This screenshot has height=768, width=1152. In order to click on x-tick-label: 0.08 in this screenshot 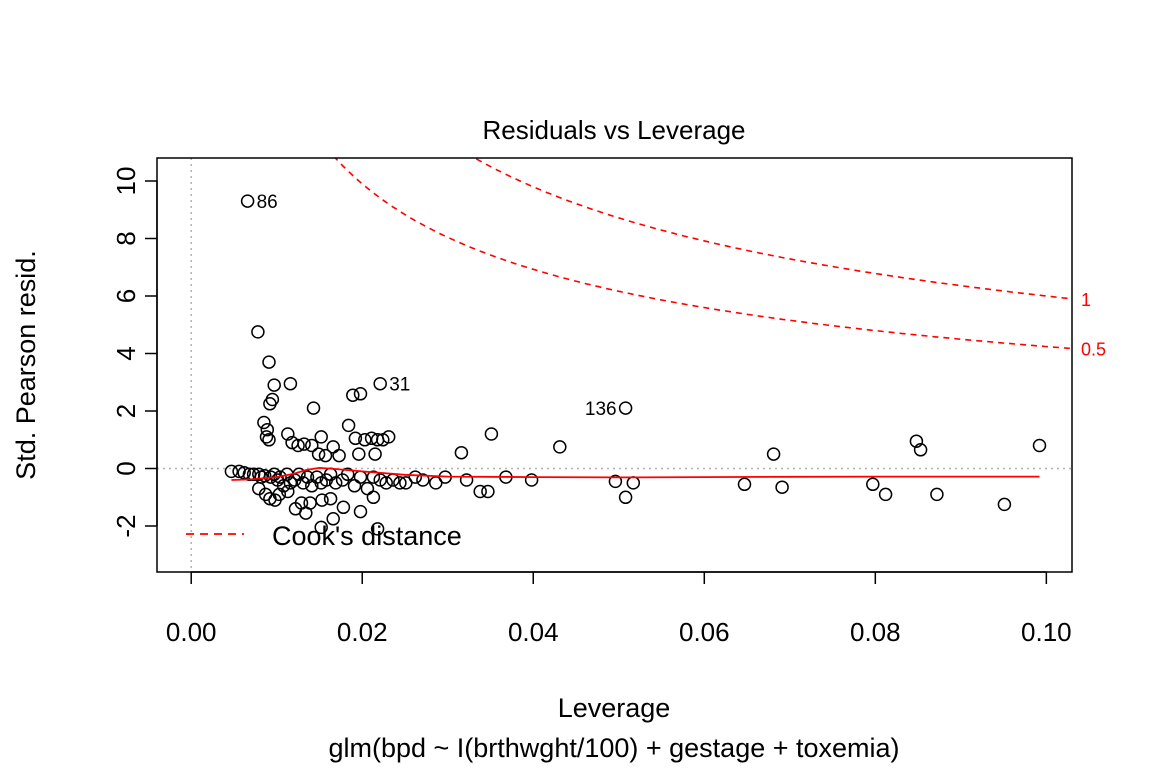, I will do `click(875, 632)`.